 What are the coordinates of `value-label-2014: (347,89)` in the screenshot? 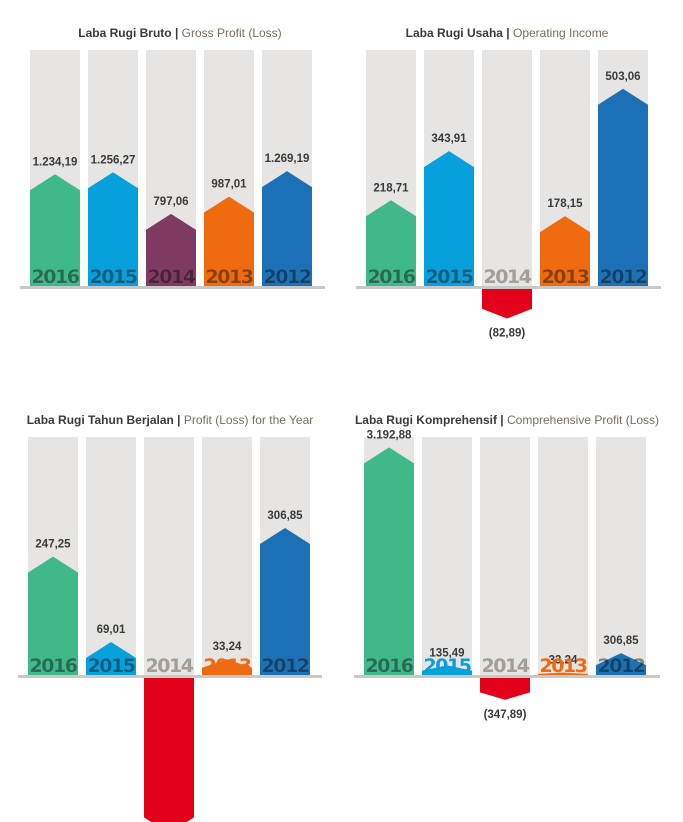 It's located at (505, 715).